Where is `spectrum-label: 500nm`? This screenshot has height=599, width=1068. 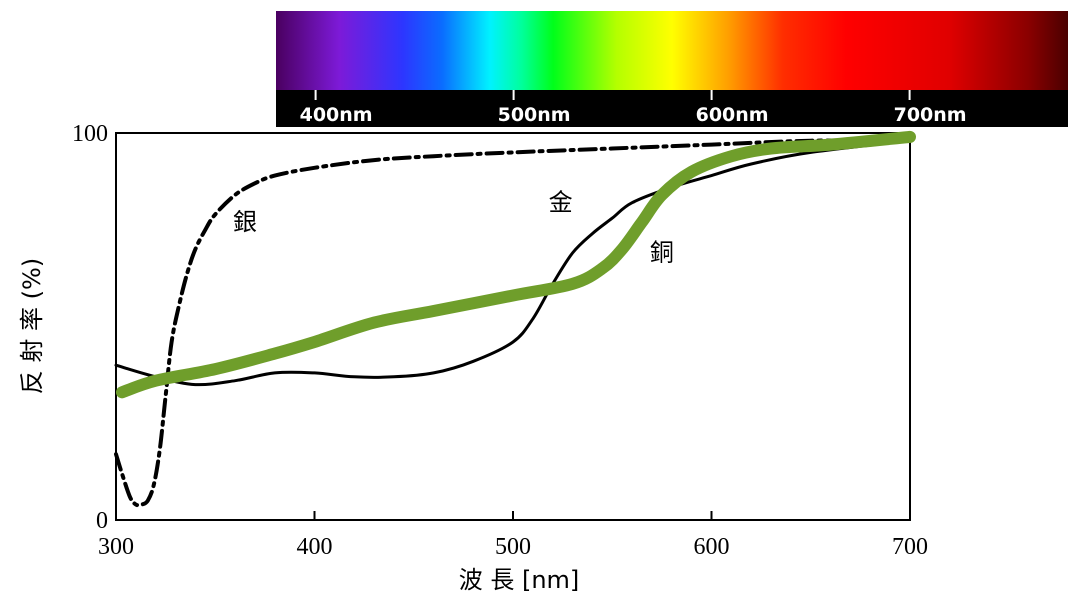
spectrum-label: 500nm is located at coordinates (534, 115).